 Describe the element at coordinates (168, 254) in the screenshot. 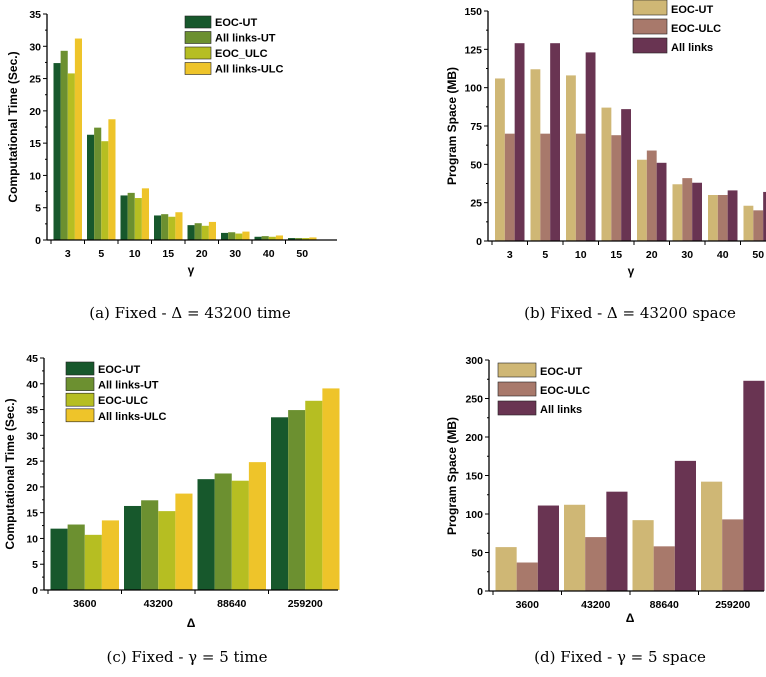

I see `x-tick-label: 15` at that location.